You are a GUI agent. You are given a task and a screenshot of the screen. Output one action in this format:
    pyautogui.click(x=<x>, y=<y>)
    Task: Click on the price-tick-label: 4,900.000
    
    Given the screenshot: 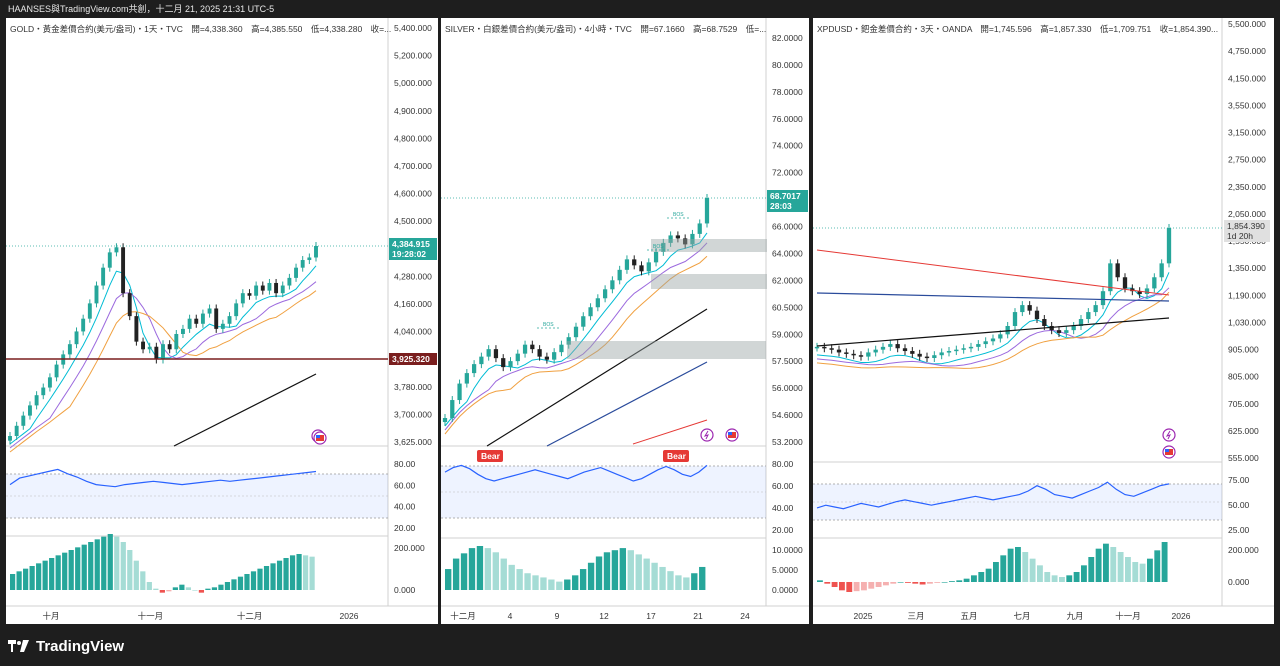 What is the action you would take?
    pyautogui.click(x=413, y=111)
    